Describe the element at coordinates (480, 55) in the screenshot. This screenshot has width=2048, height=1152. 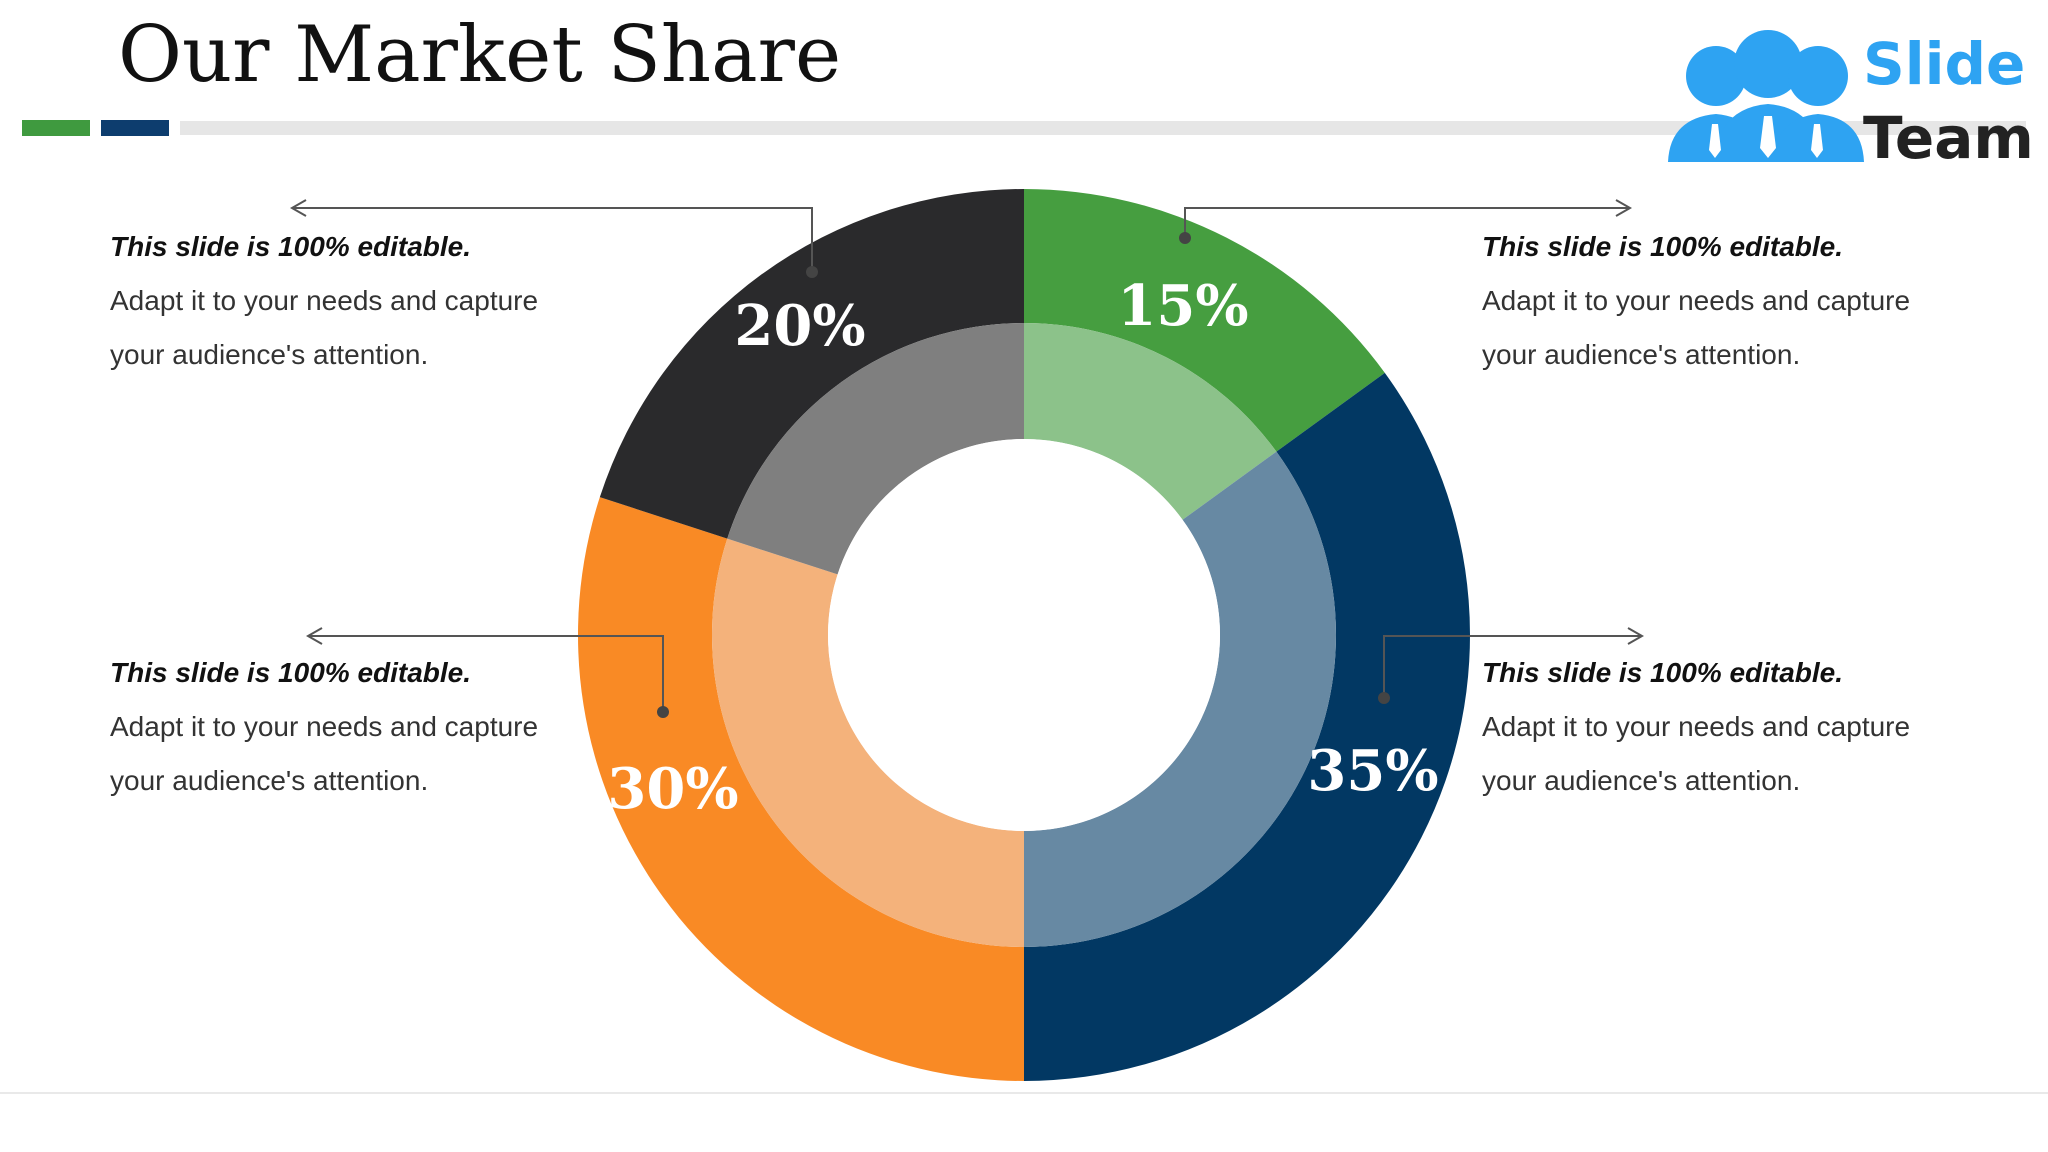
I see `page-title: Our Market Share` at that location.